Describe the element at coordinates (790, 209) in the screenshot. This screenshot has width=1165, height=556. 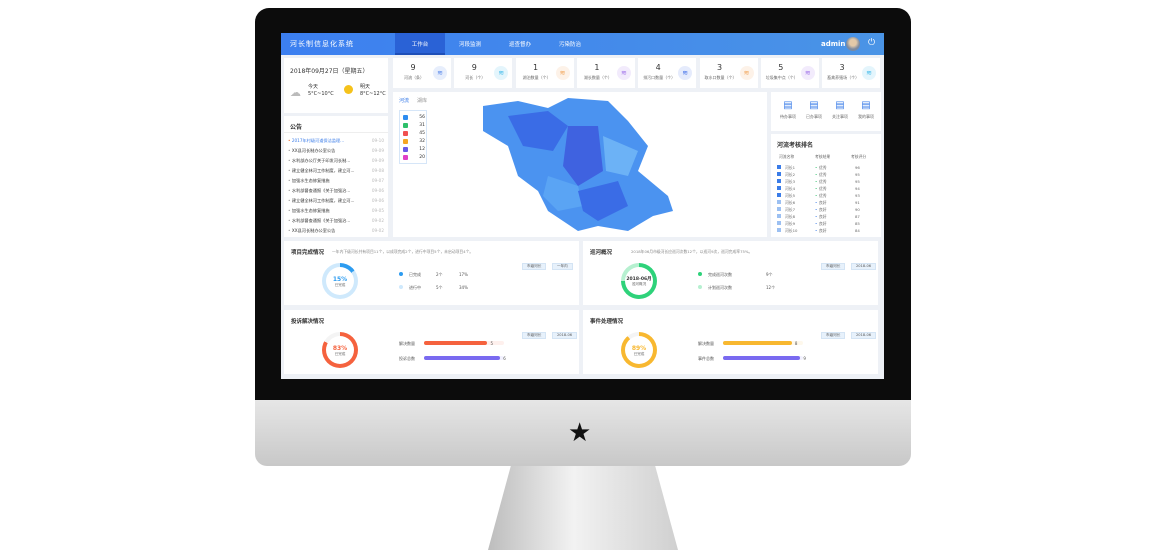
I see `rank-name: 河长7` at that location.